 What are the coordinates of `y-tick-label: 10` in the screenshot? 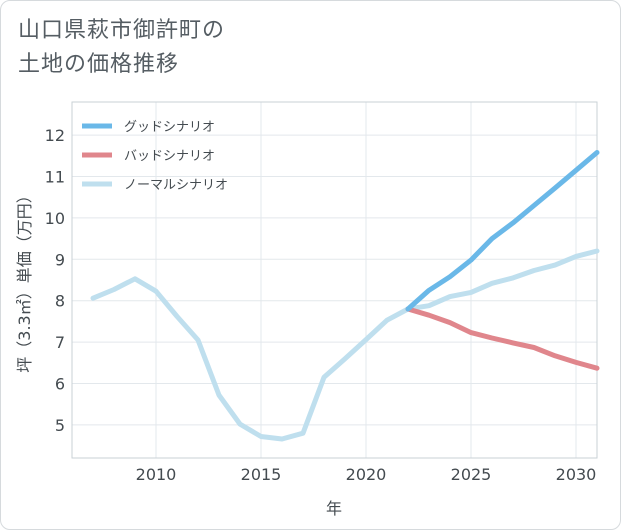 It's located at (55, 218).